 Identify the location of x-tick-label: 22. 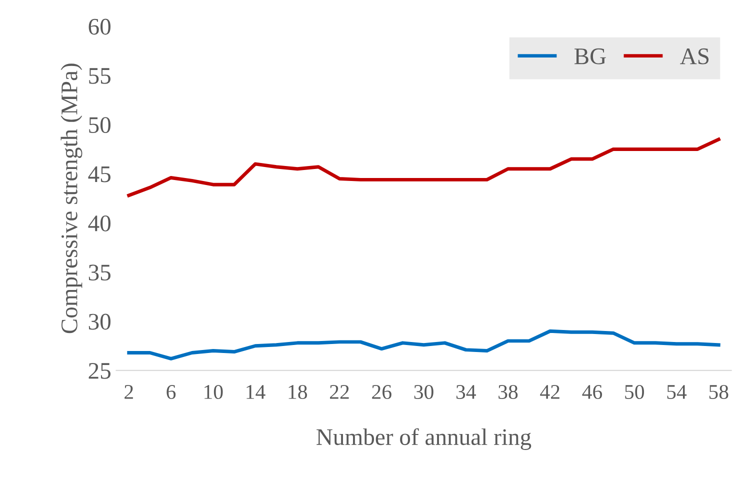
(339, 392).